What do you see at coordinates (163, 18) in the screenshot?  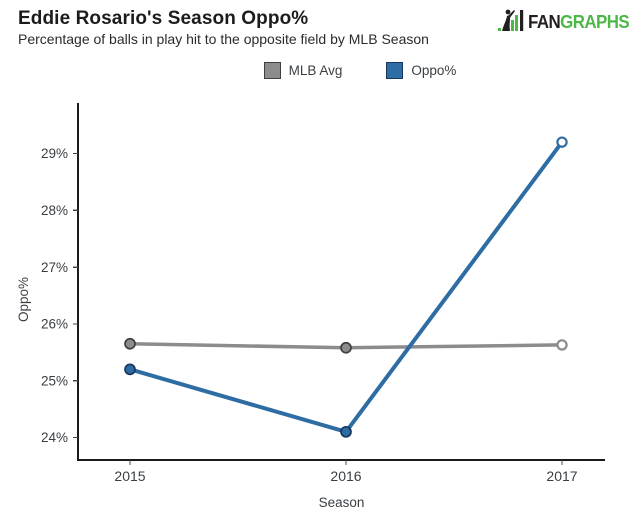 I see `page-title: Eddie Rosario's Season Oppo%` at bounding box center [163, 18].